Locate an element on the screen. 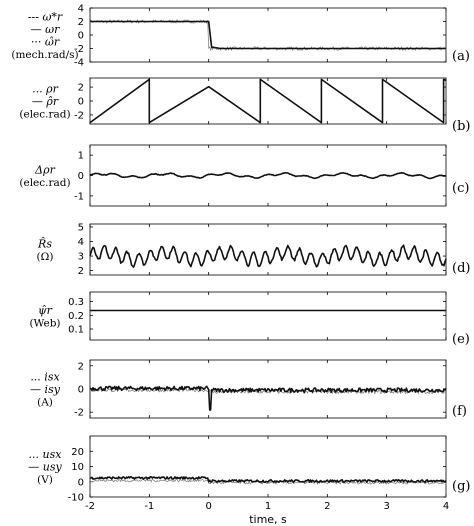 The height and width of the screenshot is (526, 474). y-tick-label: 0.2 is located at coordinates (76, 316).